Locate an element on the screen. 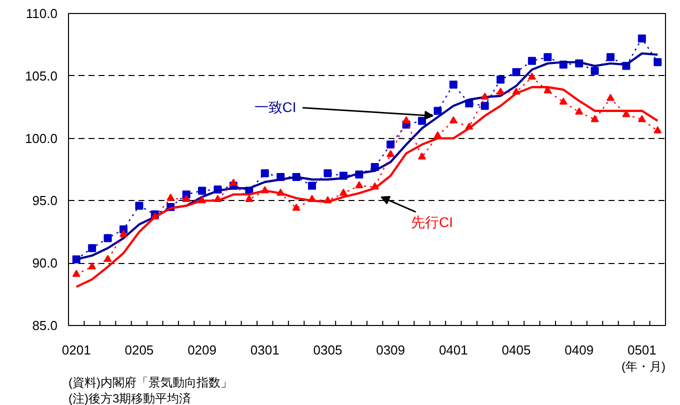 This screenshot has height=405, width=680. x-tick-label: 0401 is located at coordinates (453, 350).